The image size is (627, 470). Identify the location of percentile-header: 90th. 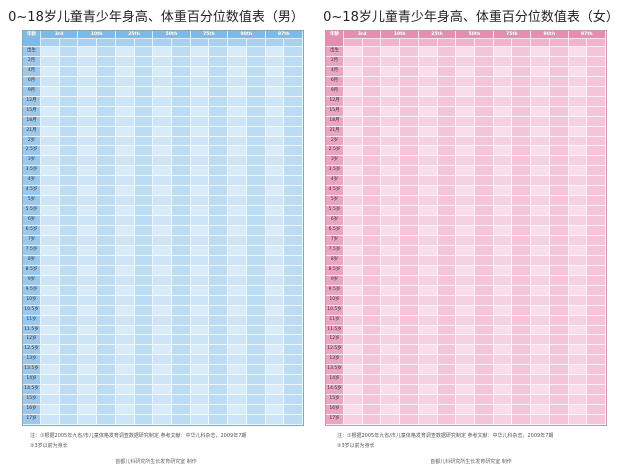
(550, 35).